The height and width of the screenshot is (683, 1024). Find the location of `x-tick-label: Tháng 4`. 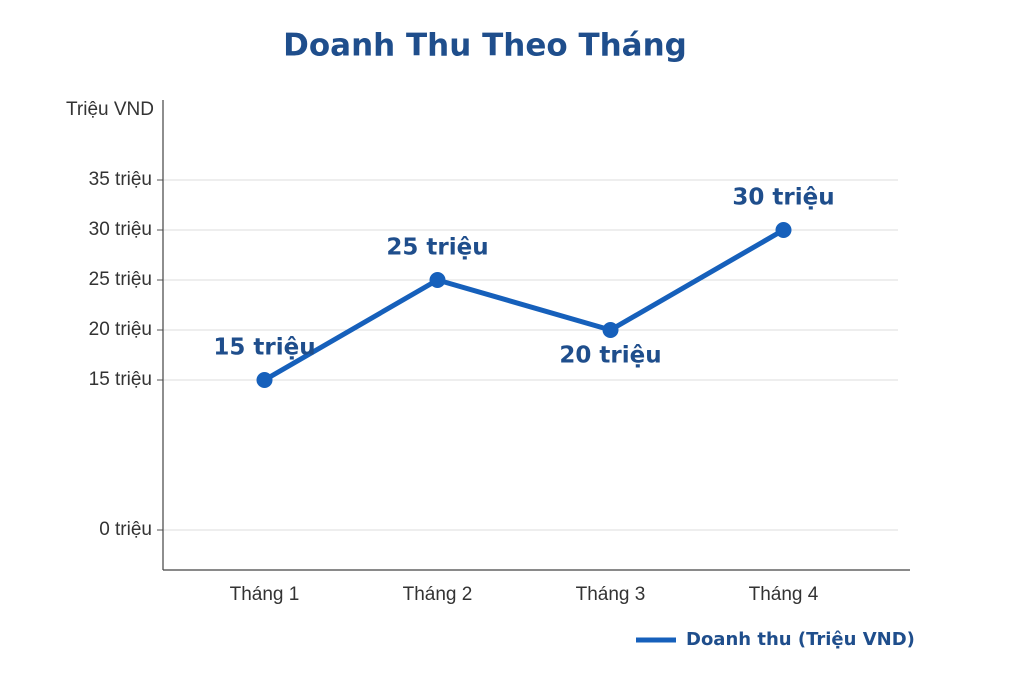

x-tick-label: Tháng 4 is located at coordinates (784, 594).